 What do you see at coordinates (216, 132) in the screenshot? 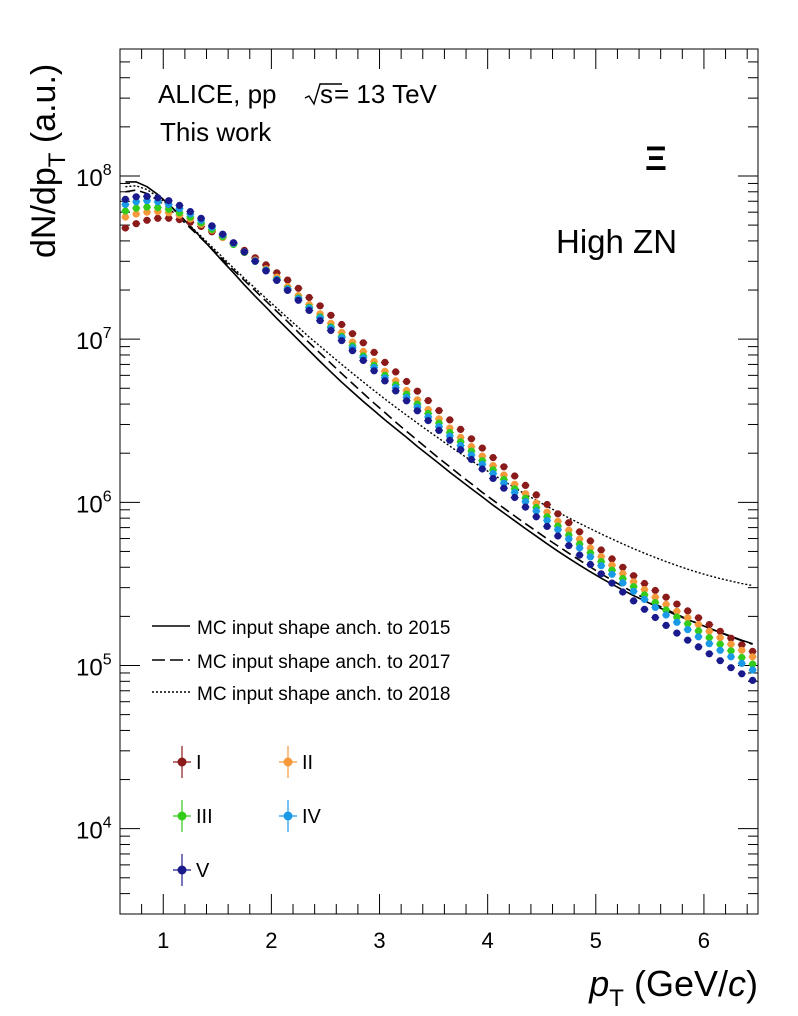
I see `annotation-this-work: This work` at bounding box center [216, 132].